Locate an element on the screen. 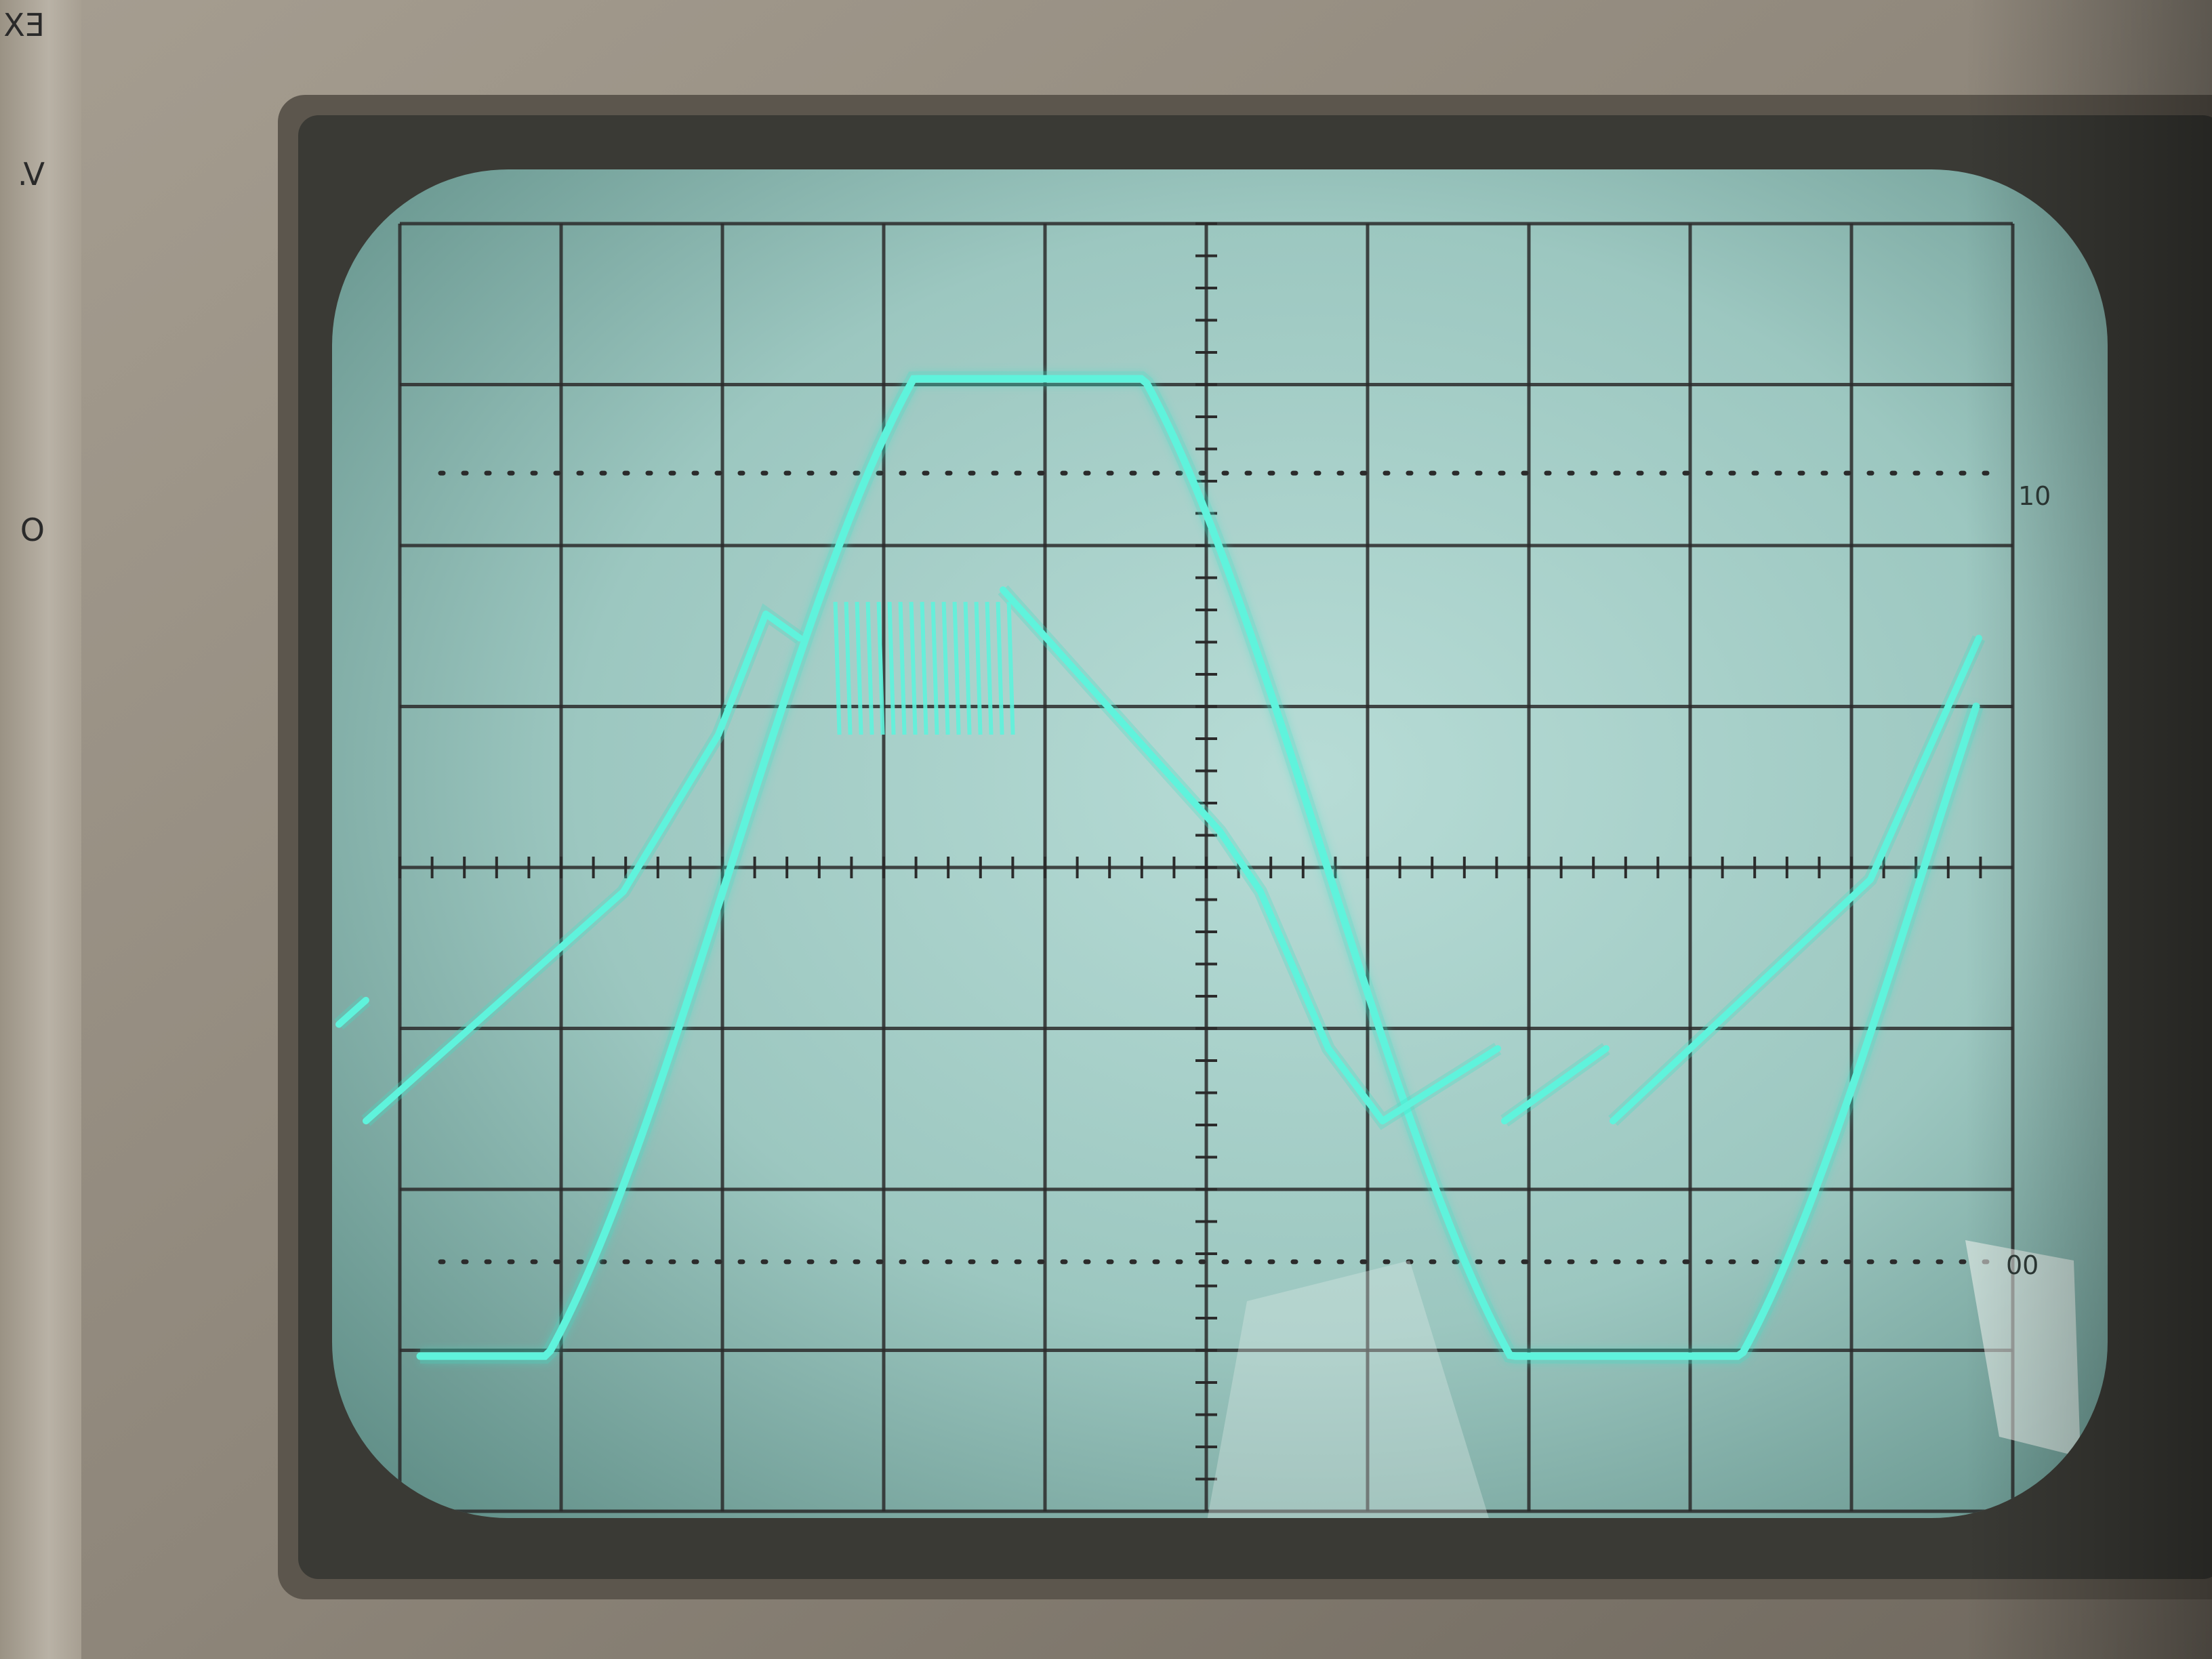  instrument-side-panel: EX V. O is located at coordinates (40, 829).